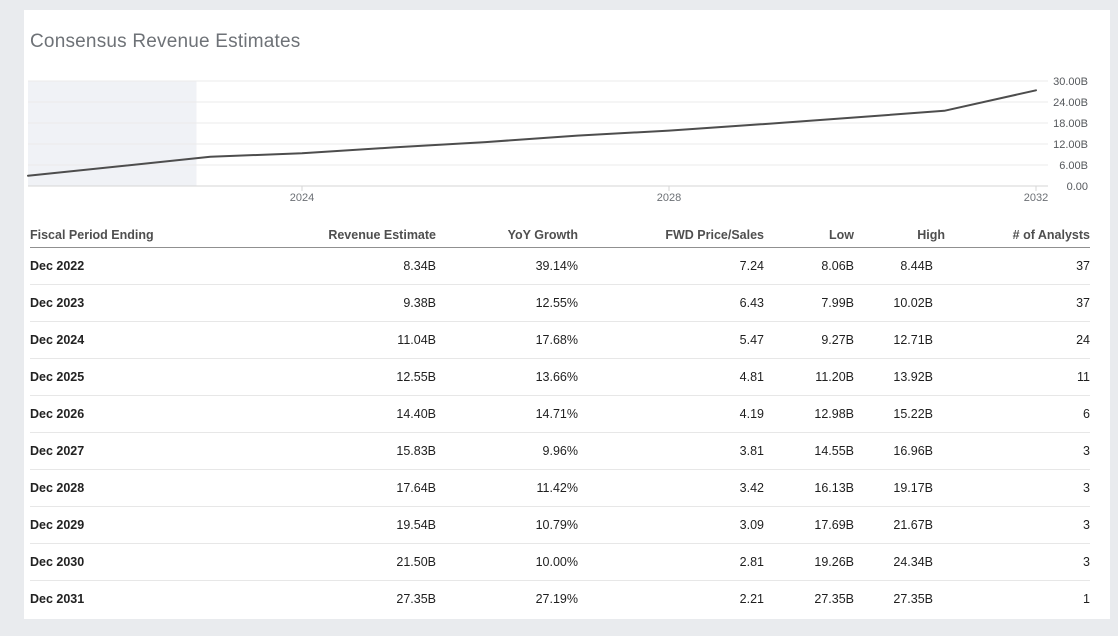 The height and width of the screenshot is (636, 1118). Describe the element at coordinates (1073, 166) in the screenshot. I see `y-axis-tick-label: 6.00B` at that location.